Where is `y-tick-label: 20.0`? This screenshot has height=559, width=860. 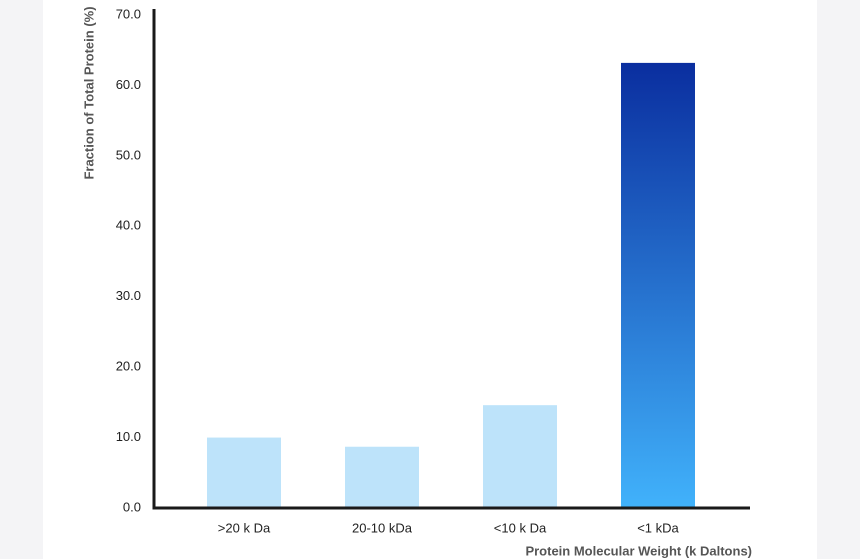
y-tick-label: 20.0 is located at coordinates (128, 366).